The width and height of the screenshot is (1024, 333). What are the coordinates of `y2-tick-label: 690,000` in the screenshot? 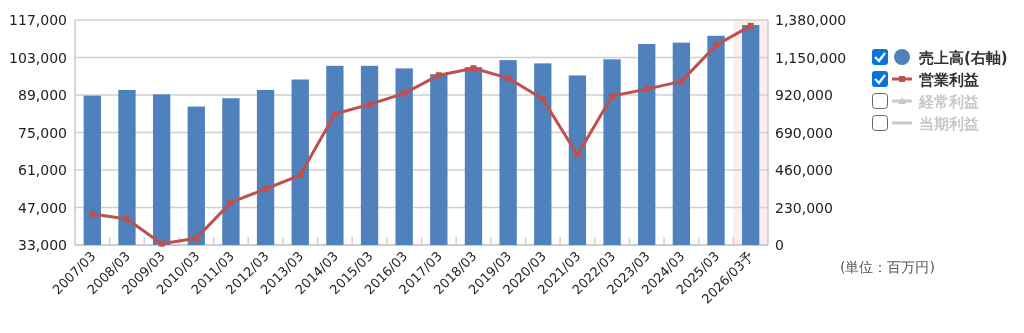 It's located at (804, 132).